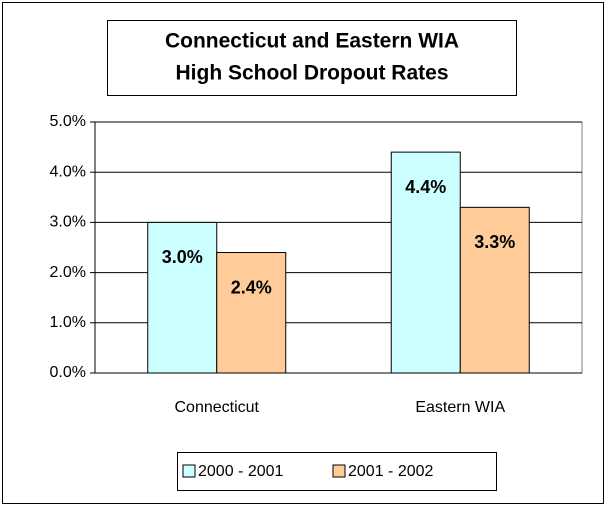 Image resolution: width=608 pixels, height=508 pixels. What do you see at coordinates (312, 73) in the screenshot?
I see `chart-title: High School Dropout Rates` at bounding box center [312, 73].